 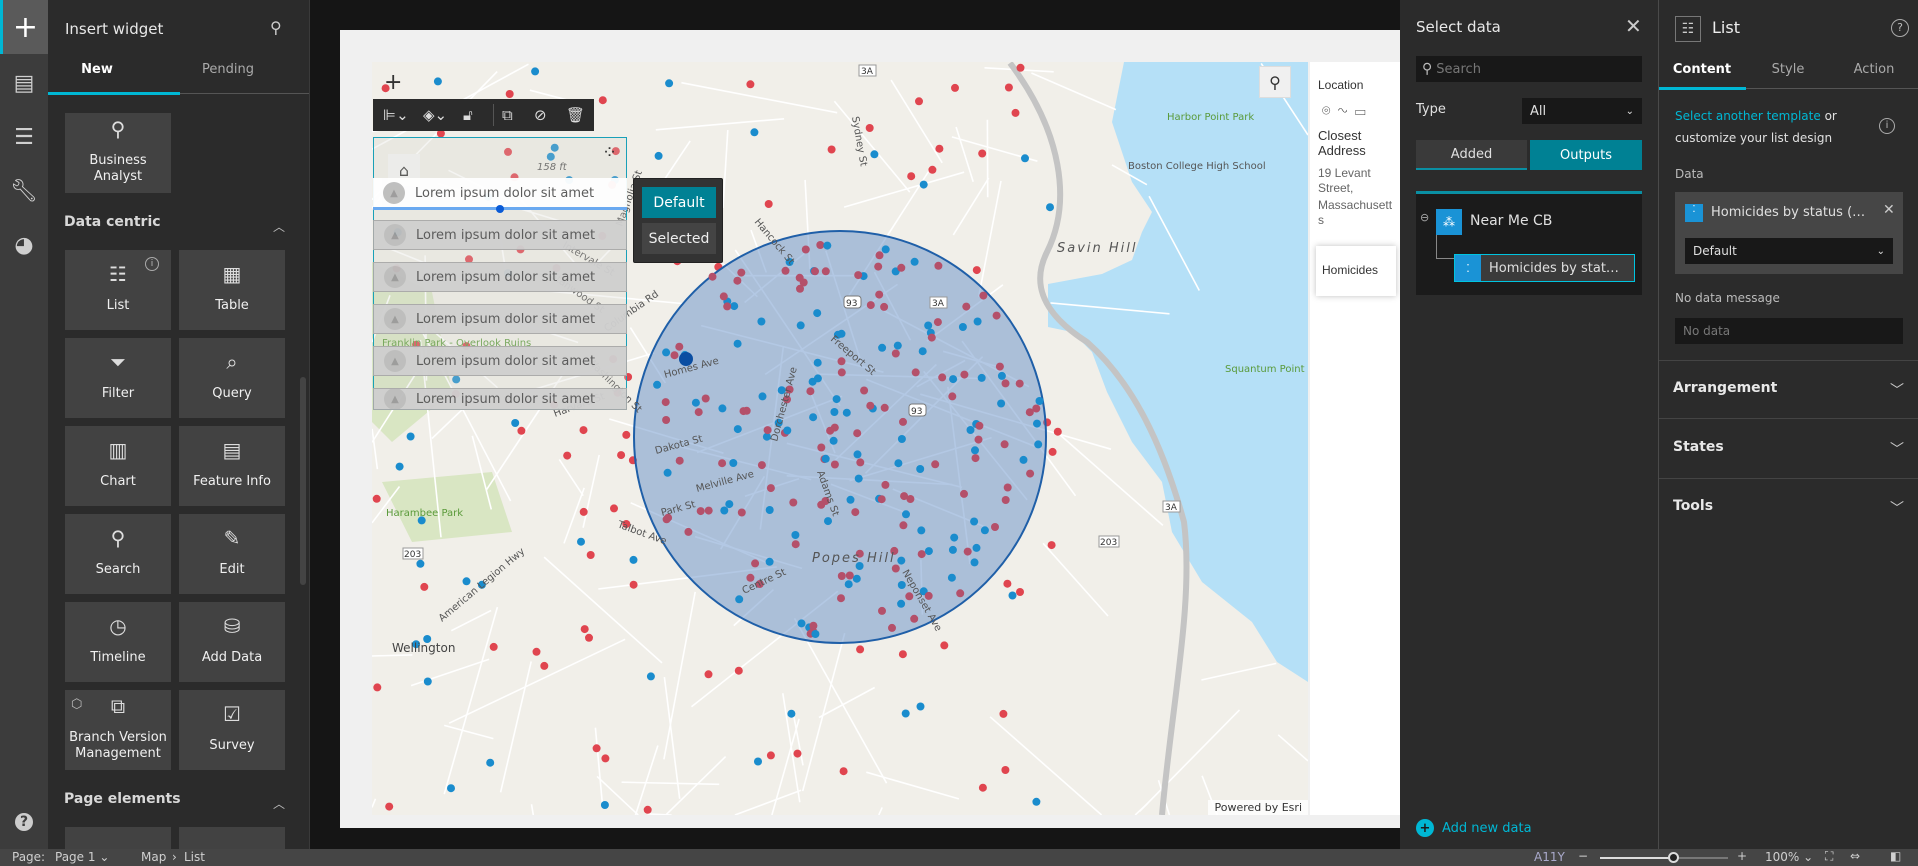 What do you see at coordinates (1889, 210) in the screenshot?
I see `remove-data-icon: ✕` at bounding box center [1889, 210].